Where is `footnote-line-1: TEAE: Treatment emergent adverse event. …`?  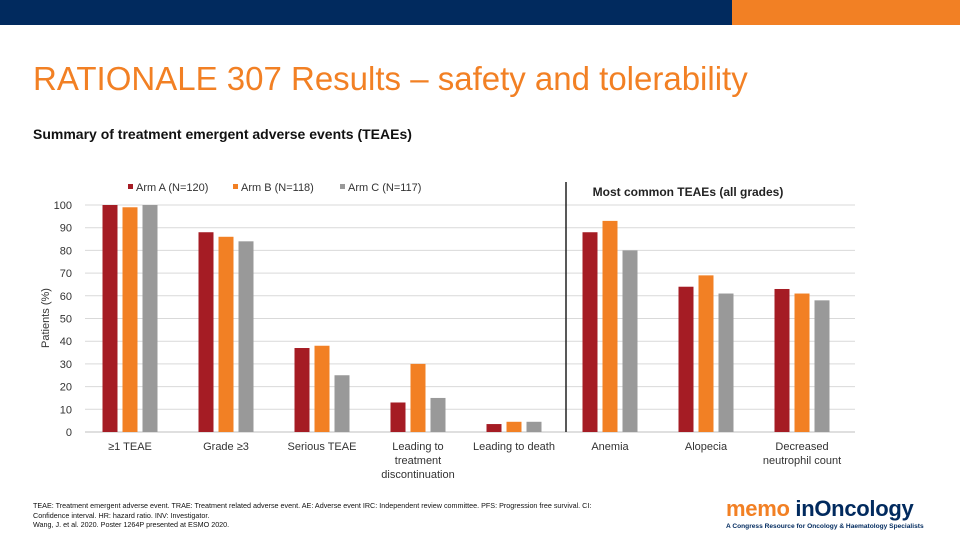 footnote-line-1: TEAE: Treatment emergent adverse event. … is located at coordinates (312, 505).